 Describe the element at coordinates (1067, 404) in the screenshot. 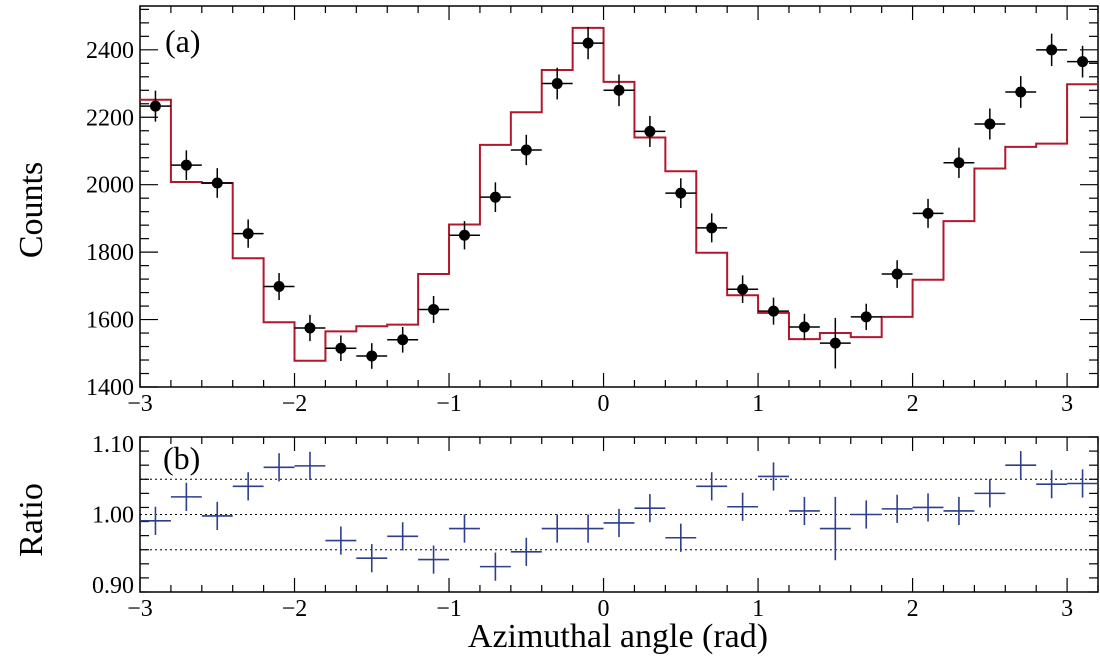

I see `x-tick-label: 3` at that location.